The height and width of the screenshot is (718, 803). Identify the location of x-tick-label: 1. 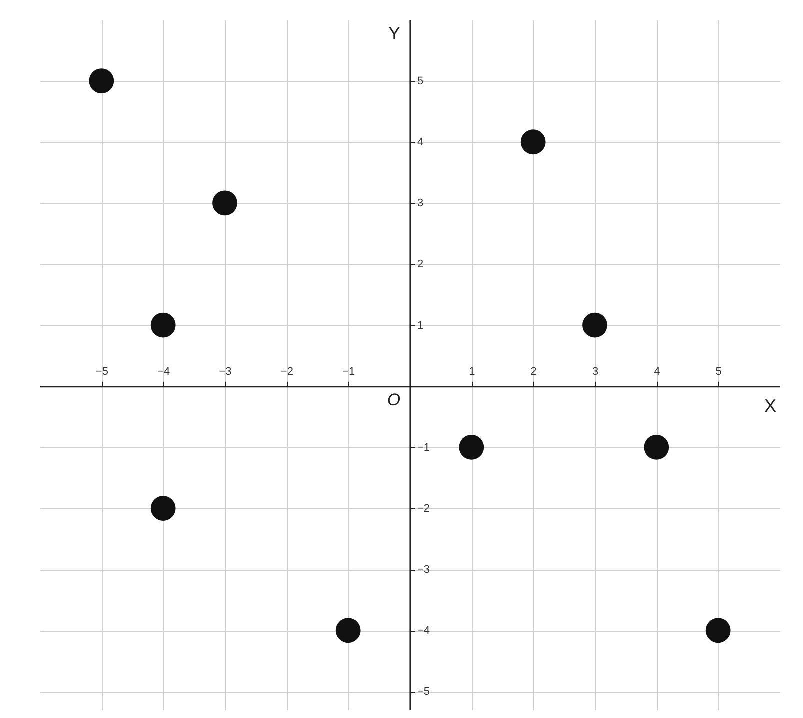
(472, 372).